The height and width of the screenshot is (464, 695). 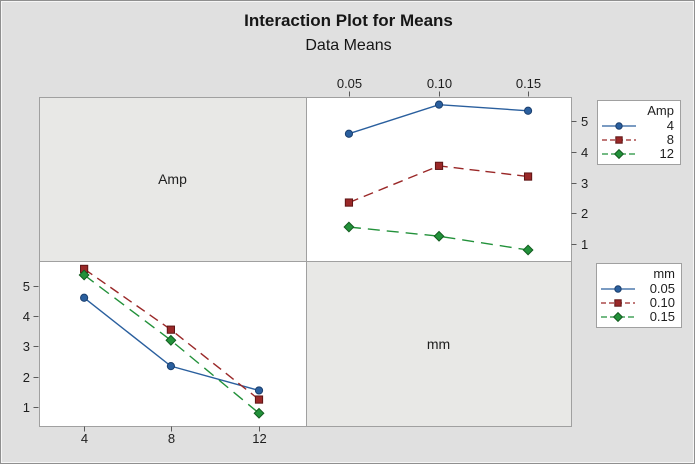 What do you see at coordinates (173, 179) in the screenshot?
I see `panel-top_left` at bounding box center [173, 179].